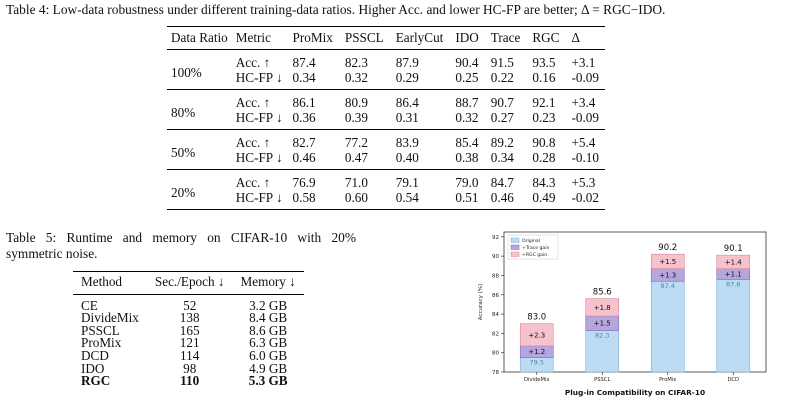 This screenshot has height=405, width=805. What do you see at coordinates (268, 330) in the screenshot?
I see `value-cell: 8.6 GB` at bounding box center [268, 330].